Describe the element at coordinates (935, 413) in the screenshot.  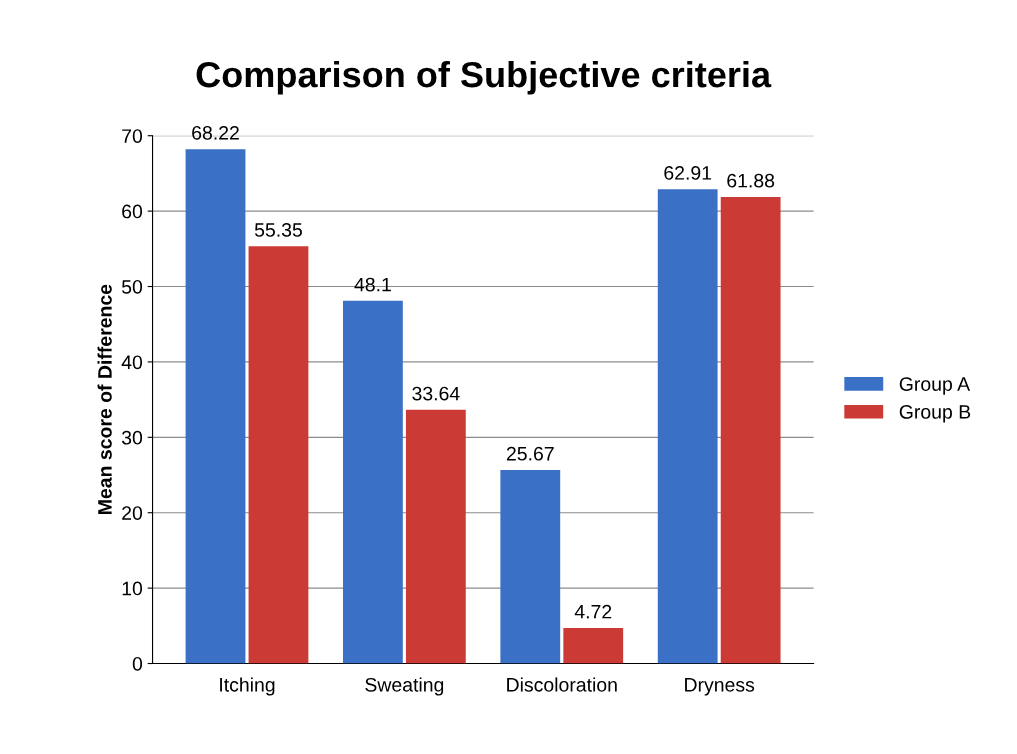
I see `legend-label: Group B` at that location.